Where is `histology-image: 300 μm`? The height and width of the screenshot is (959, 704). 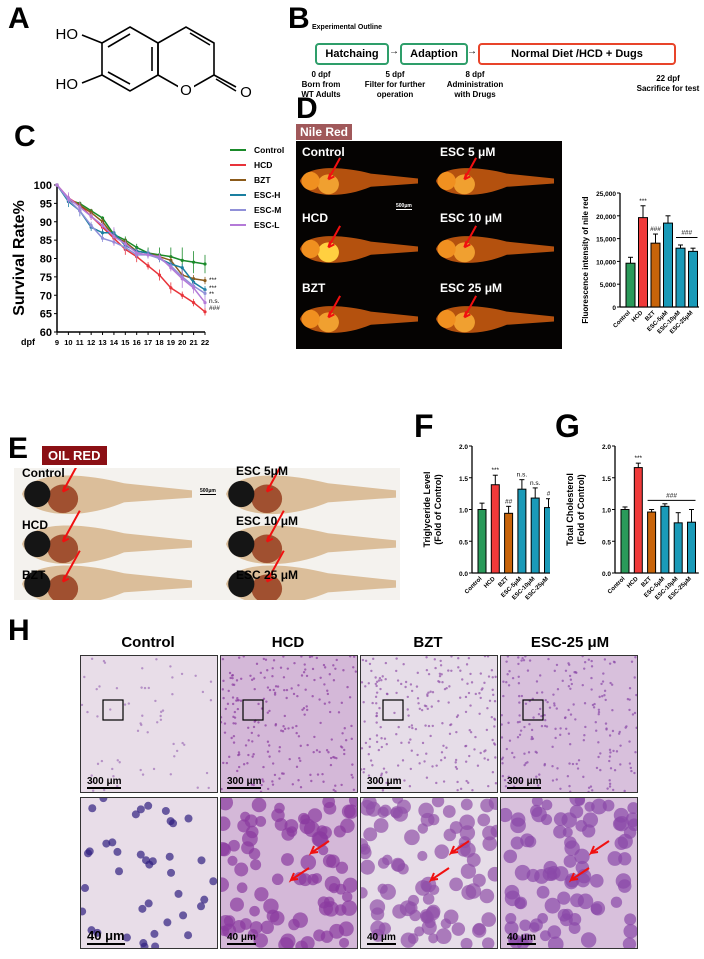
histology-image: 300 μm is located at coordinates (429, 724).